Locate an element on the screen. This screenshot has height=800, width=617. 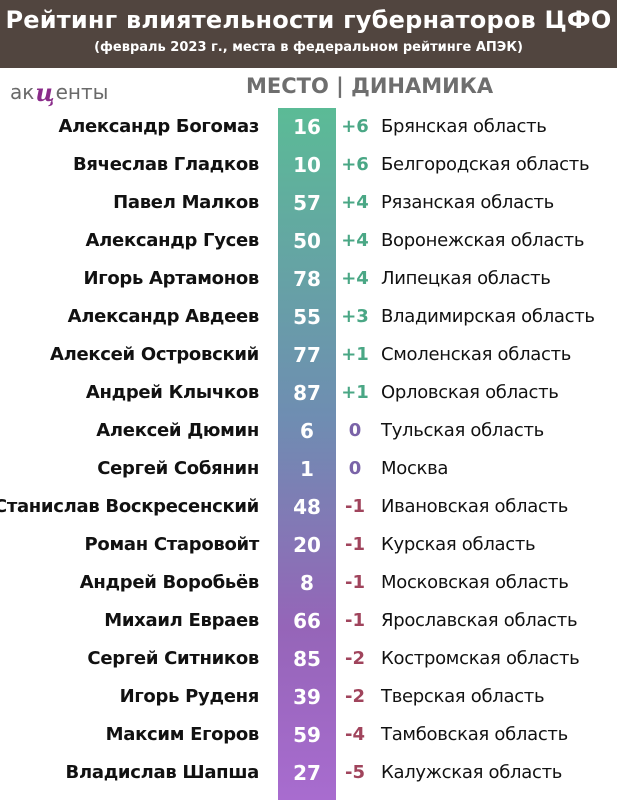
logo-text-end: енты is located at coordinates (82, 92).